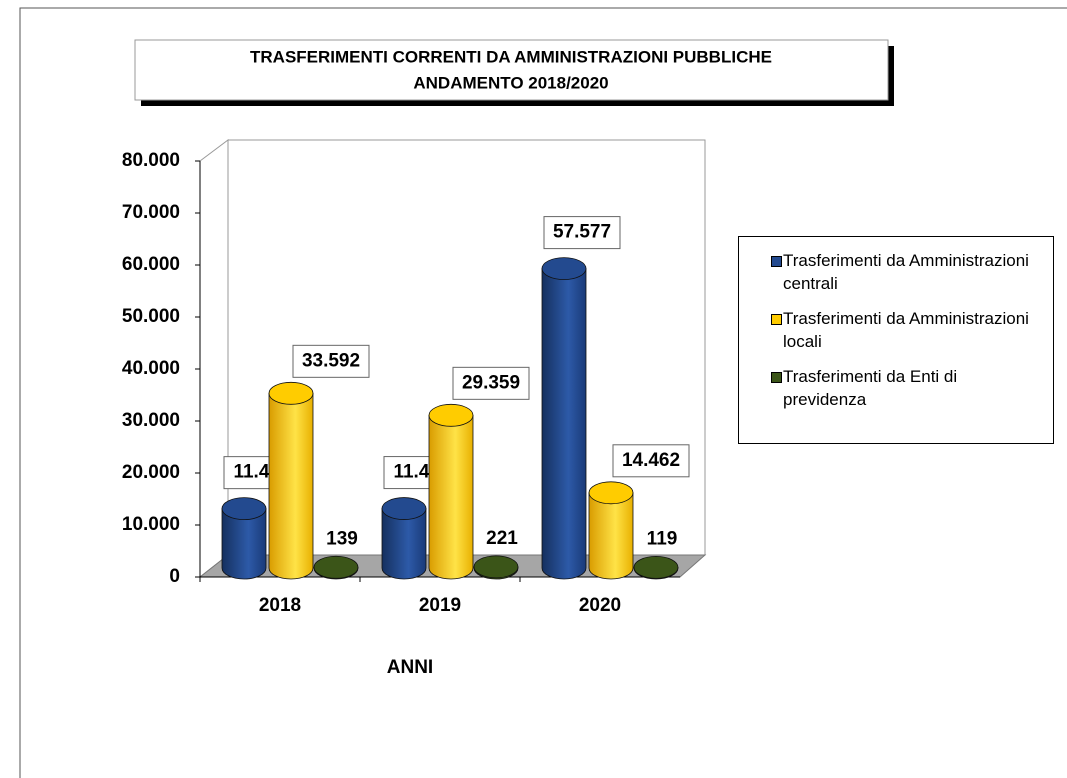 The image size is (1067, 778). What do you see at coordinates (151, 472) in the screenshot?
I see `y-tick-label: 20.000` at bounding box center [151, 472].